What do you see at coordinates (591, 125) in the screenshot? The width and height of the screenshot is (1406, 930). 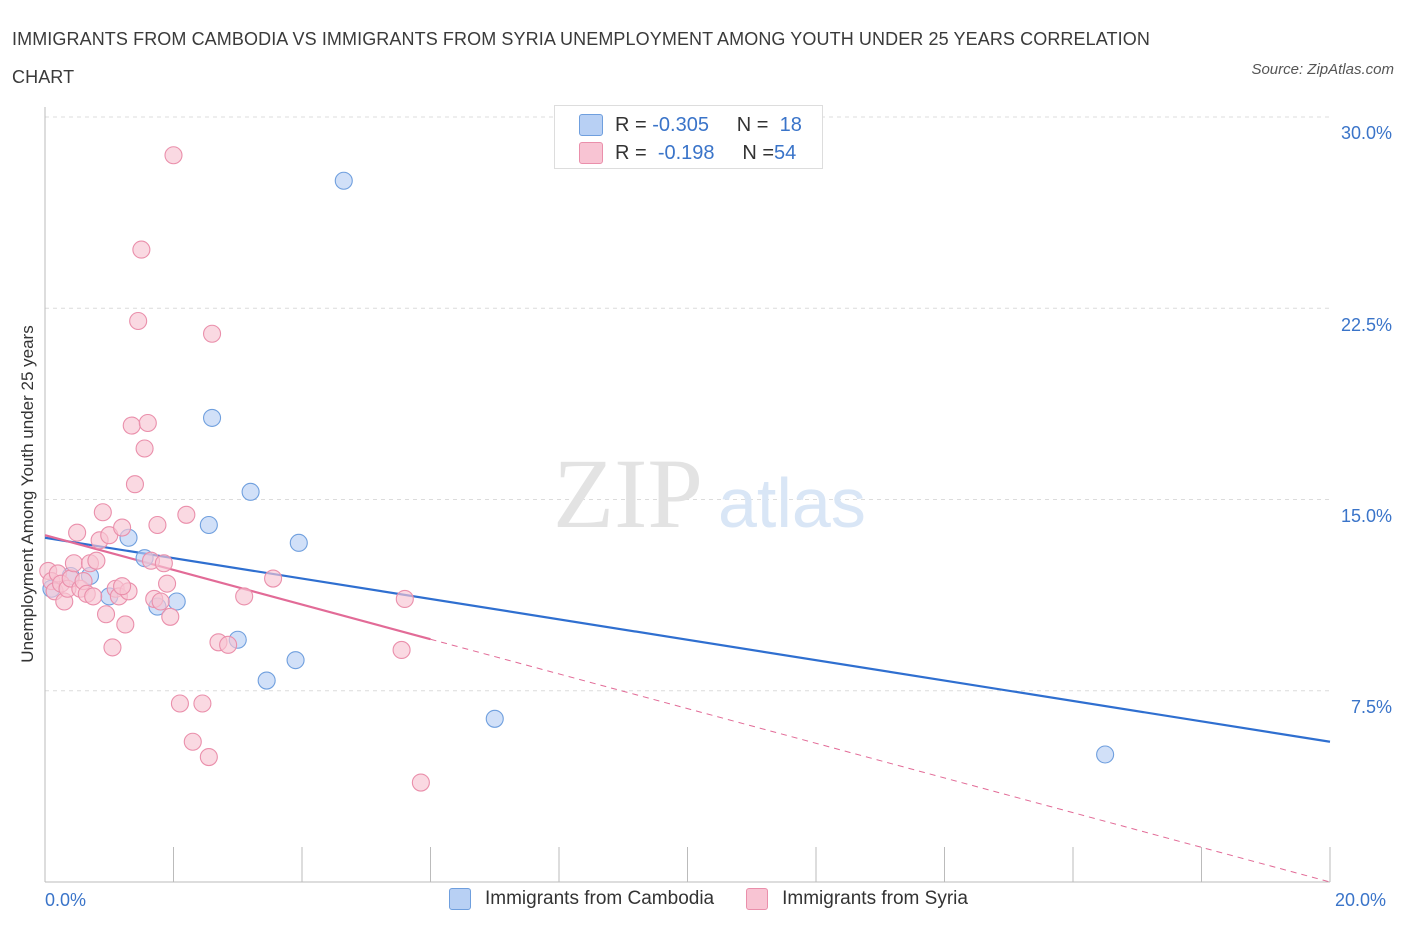 I see `legend-swatch-cambodia` at bounding box center [591, 125].